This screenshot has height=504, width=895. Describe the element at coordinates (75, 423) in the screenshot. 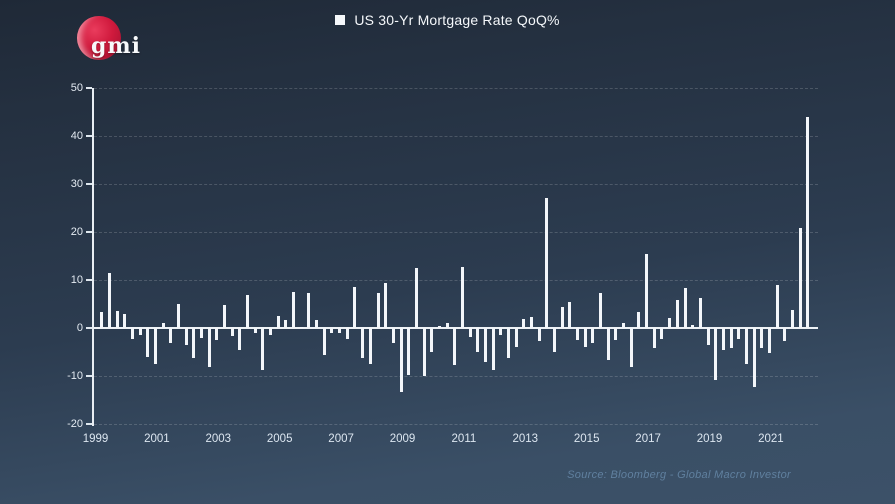

I see `y-axis-tick-label: -20` at that location.